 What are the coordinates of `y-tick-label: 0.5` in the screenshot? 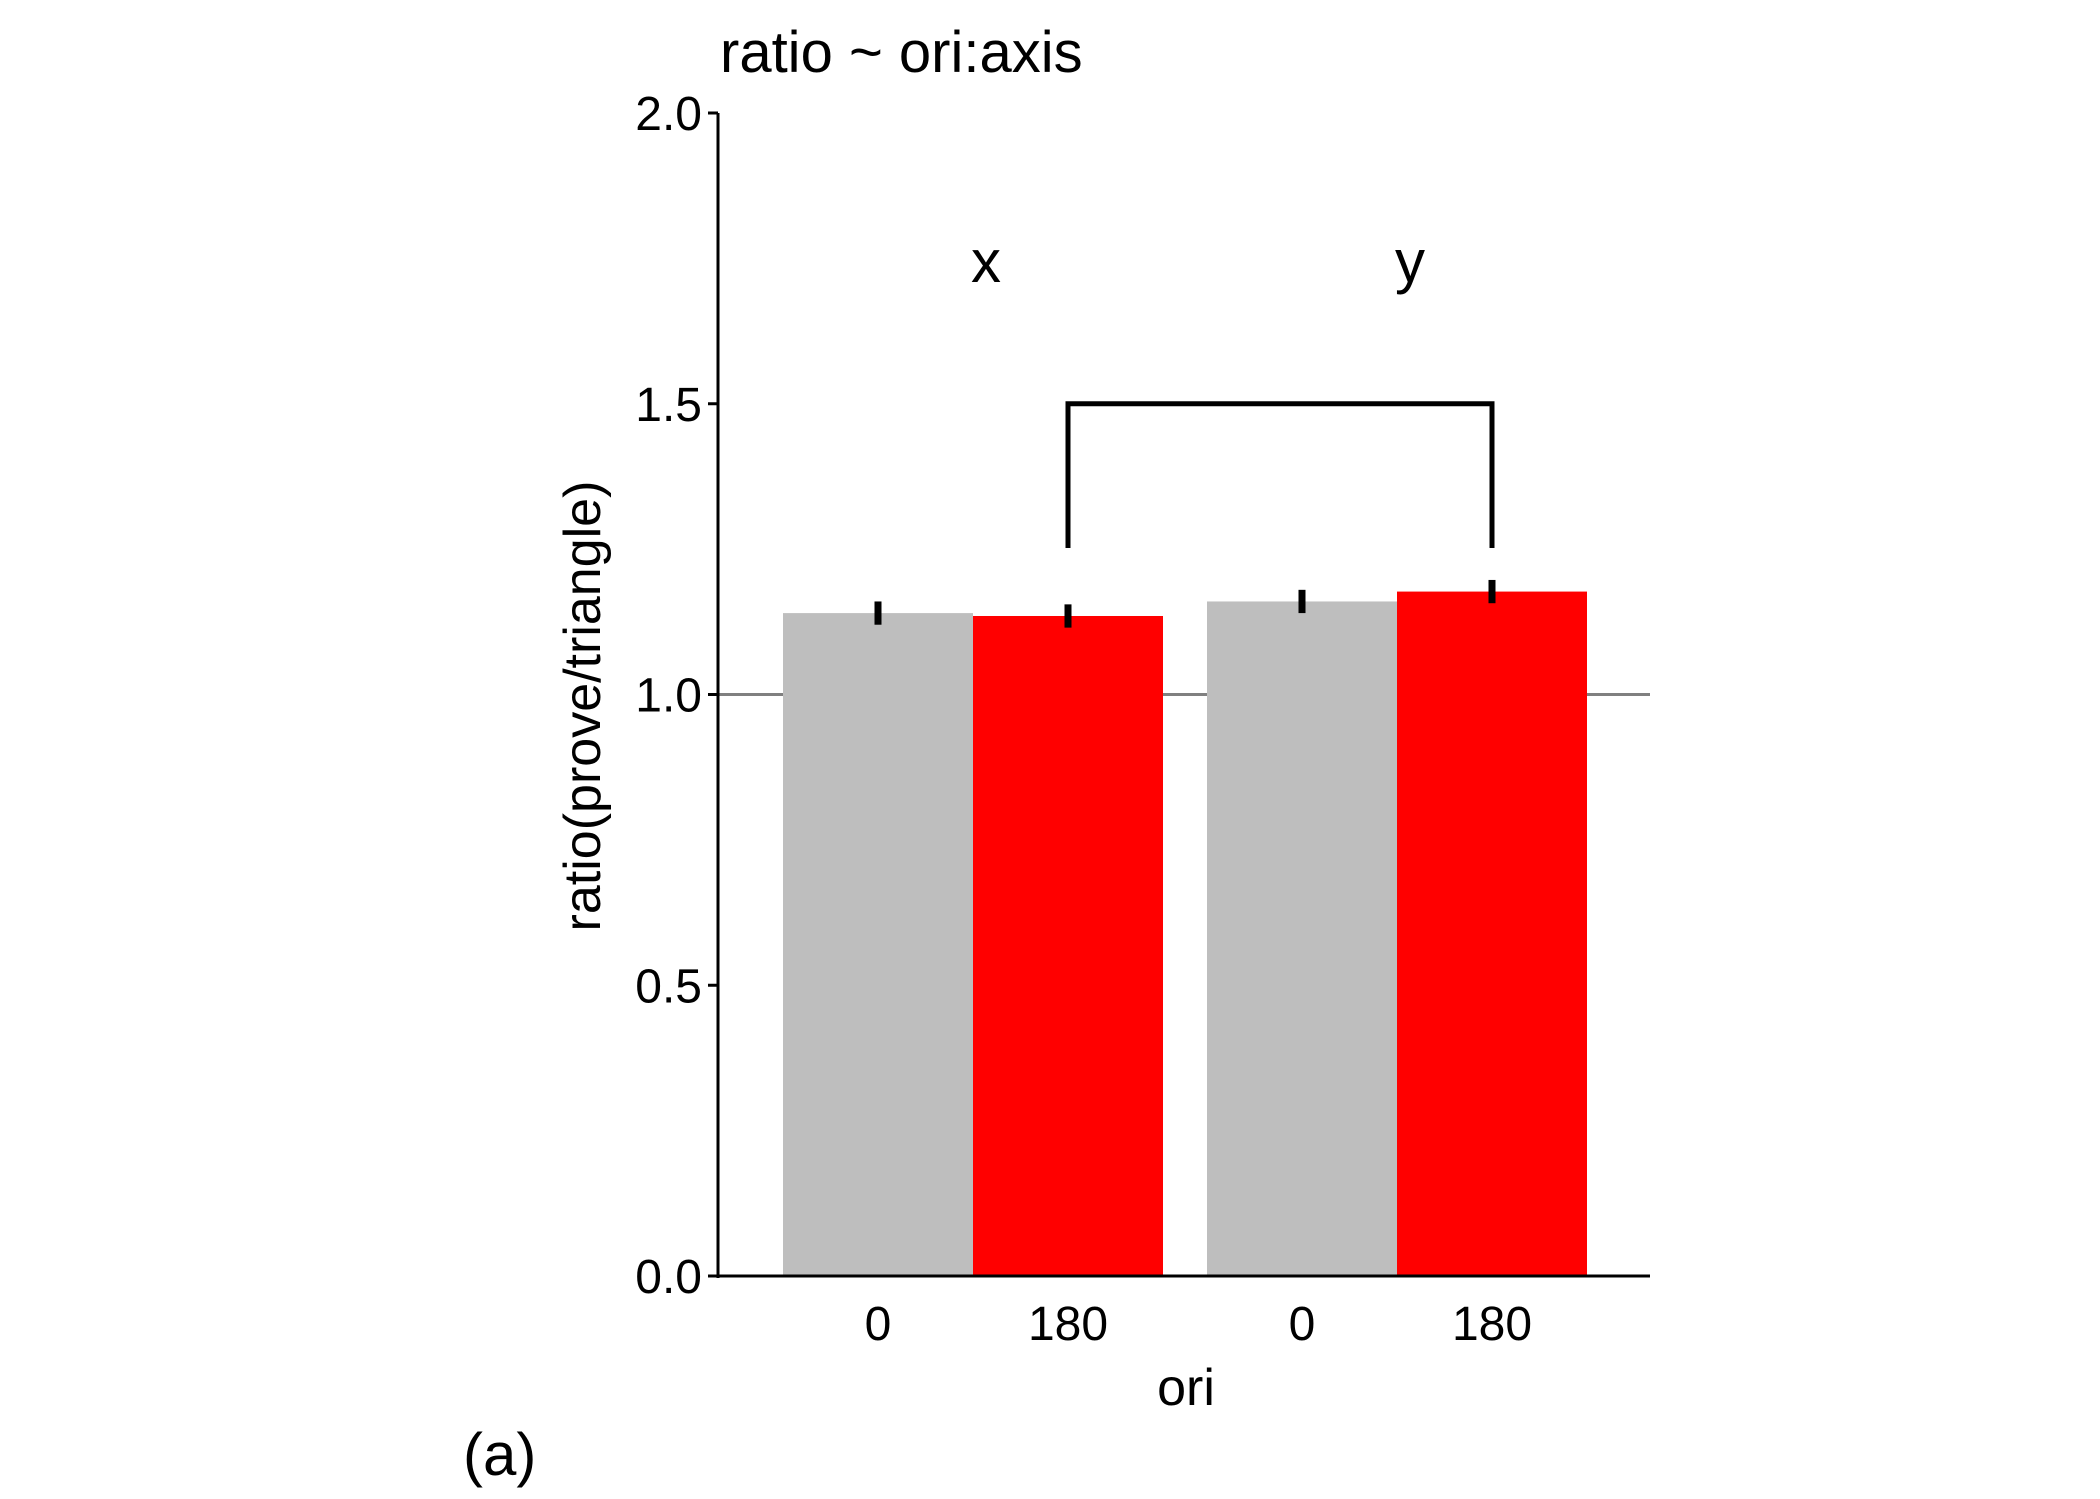 It's located at (668, 986).